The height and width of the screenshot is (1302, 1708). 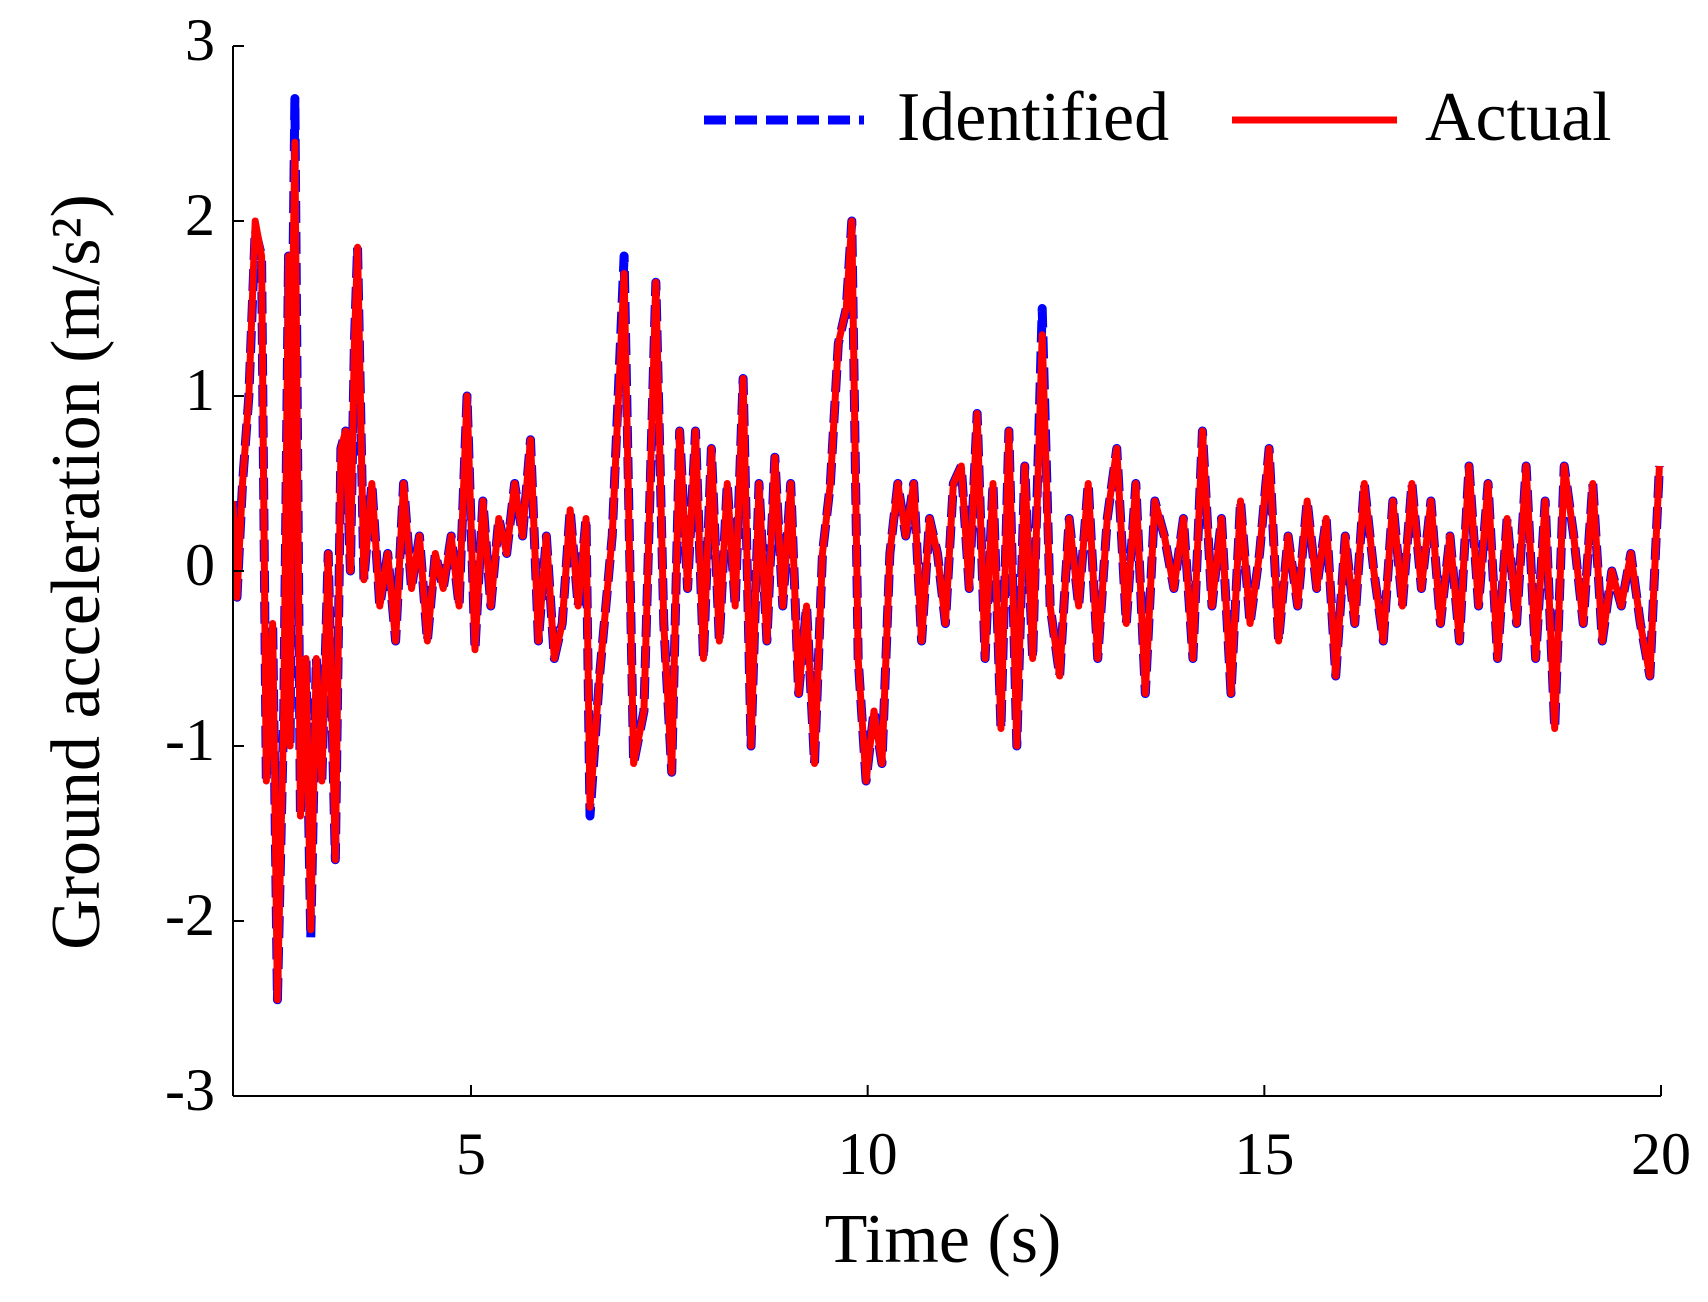 I want to click on y-tick-label: -3, so click(x=190, y=1090).